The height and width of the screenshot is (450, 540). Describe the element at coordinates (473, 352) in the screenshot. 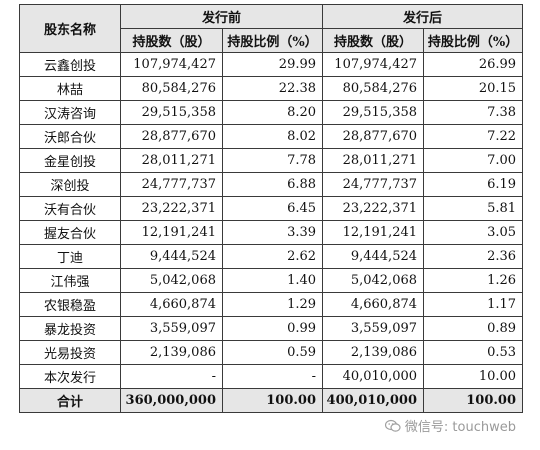

I see `cell-ratio-after: 0.53` at that location.